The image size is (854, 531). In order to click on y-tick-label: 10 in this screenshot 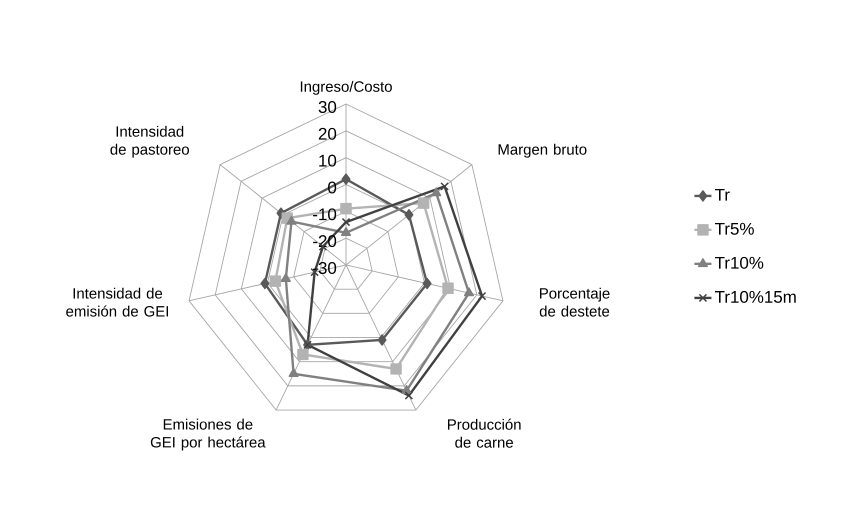, I will do `click(327, 160)`.